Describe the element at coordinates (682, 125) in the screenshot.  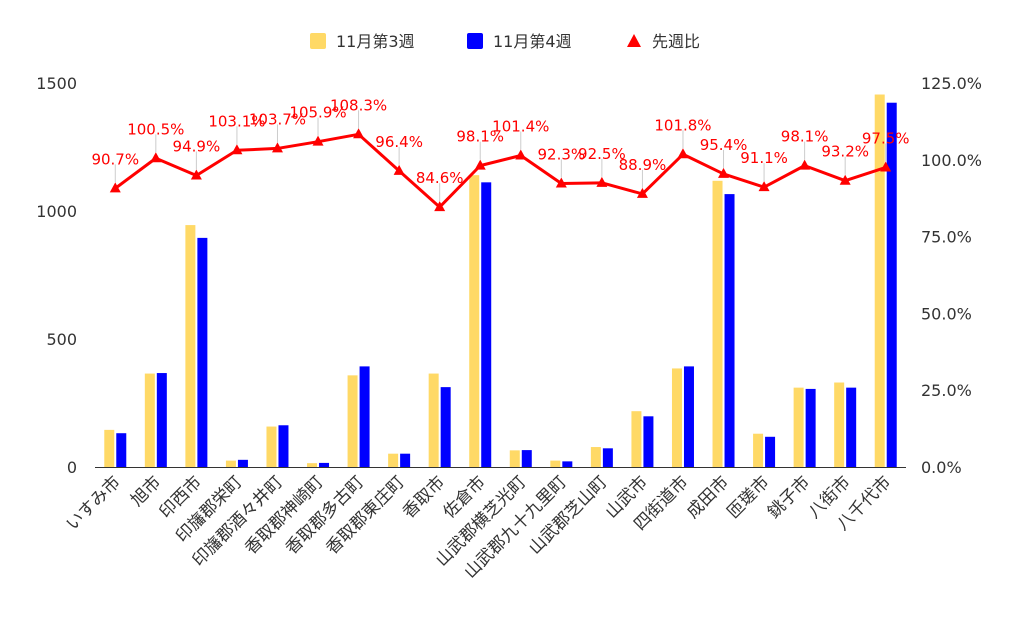
I see `ratio-data-label: 101.8%` at that location.